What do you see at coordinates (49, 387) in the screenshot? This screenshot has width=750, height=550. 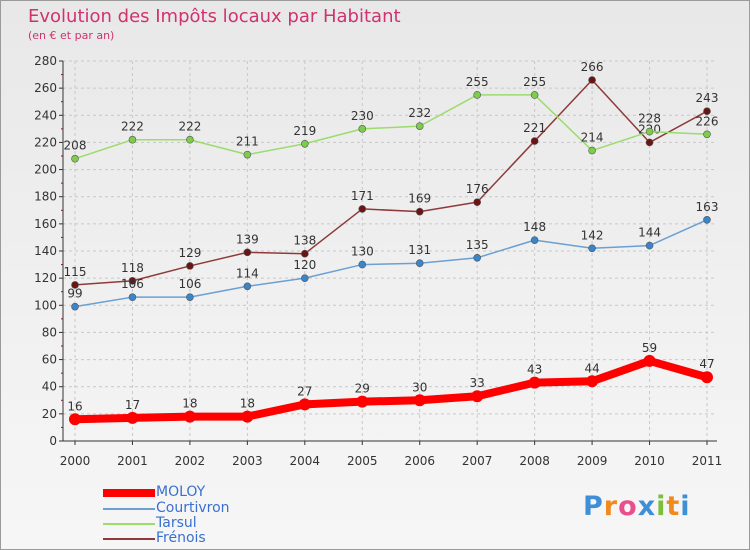 I see `y-tick-label: 40` at bounding box center [49, 387].